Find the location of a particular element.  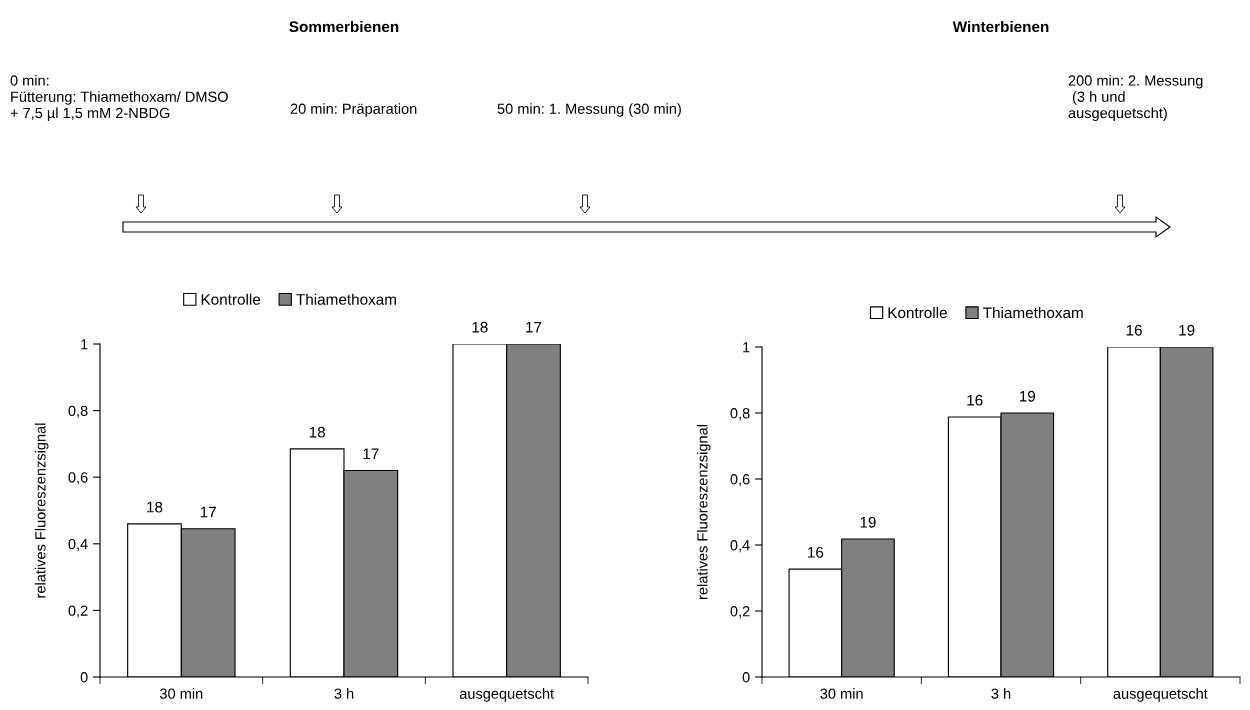

chart-title: Winterbienen is located at coordinates (1000, 26).